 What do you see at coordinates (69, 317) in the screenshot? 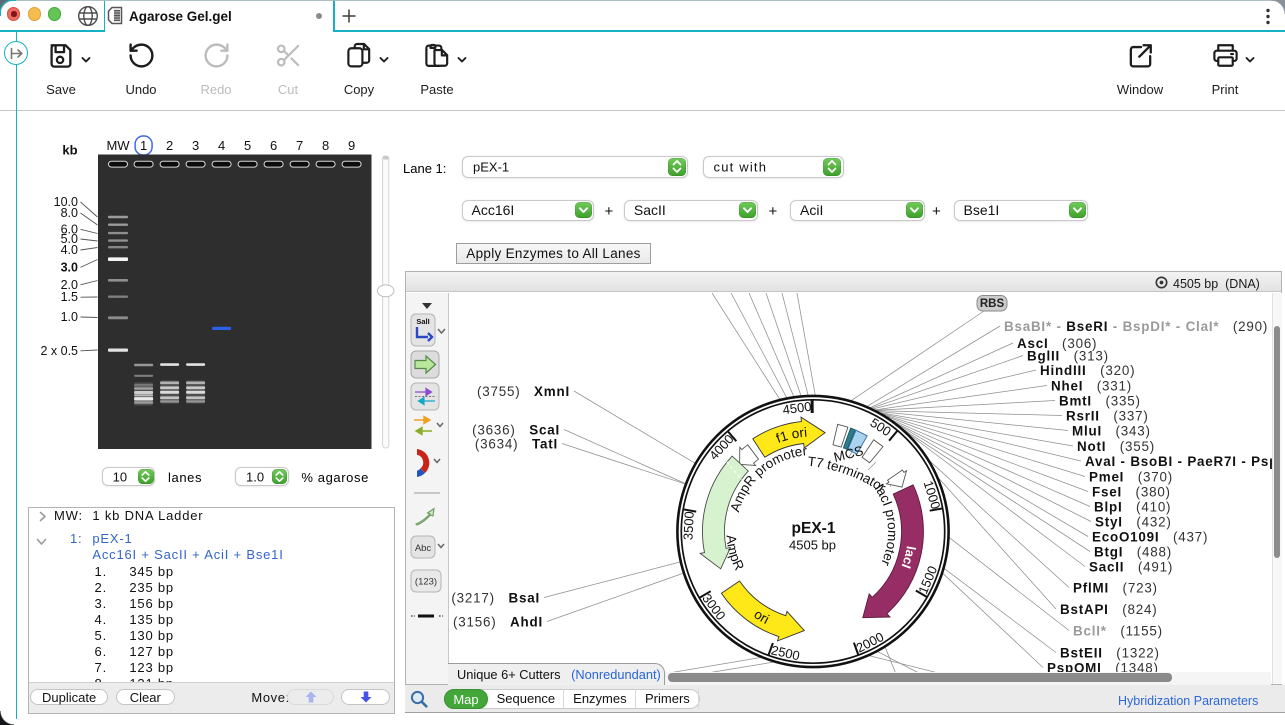
I see `svg-text: 1.0` at bounding box center [69, 317].